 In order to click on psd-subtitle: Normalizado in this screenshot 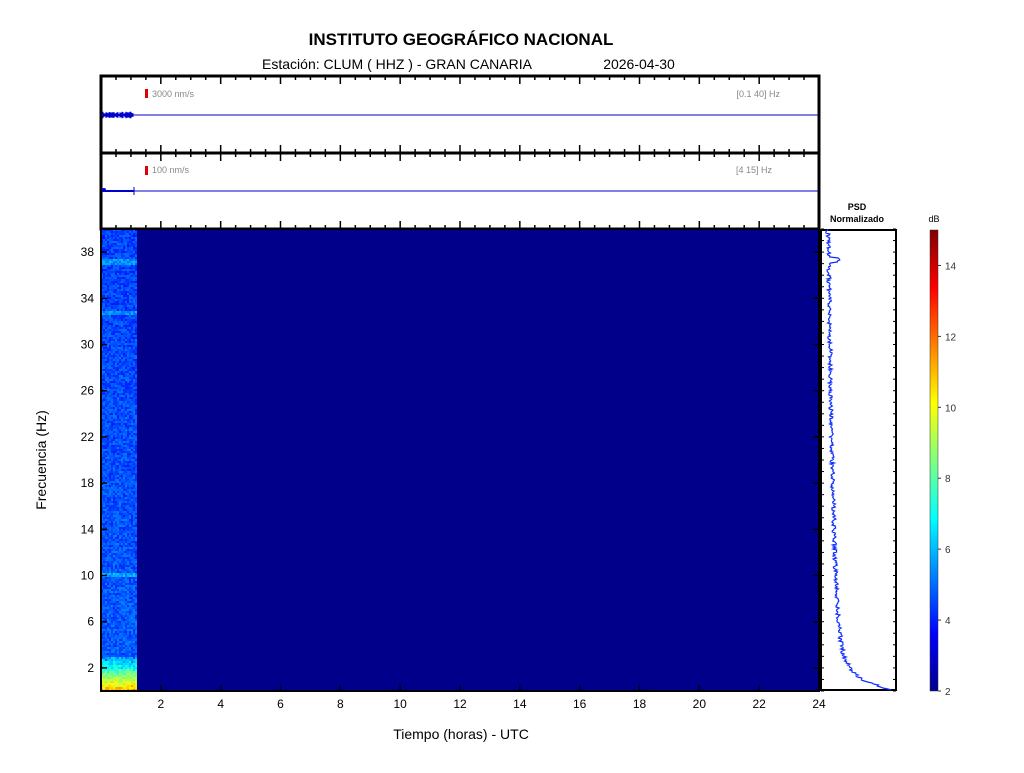, I will do `click(857, 219)`.